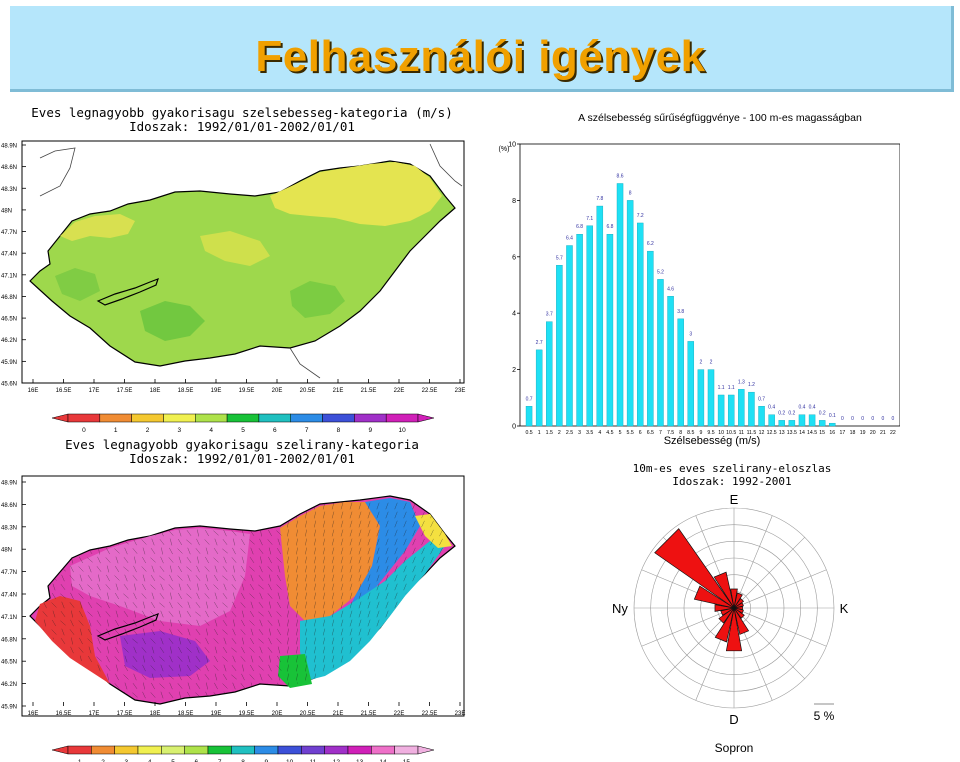 The image size is (960, 762). What do you see at coordinates (589, 219) in the screenshot?
I see `bar-value-label: 7.1` at bounding box center [589, 219].